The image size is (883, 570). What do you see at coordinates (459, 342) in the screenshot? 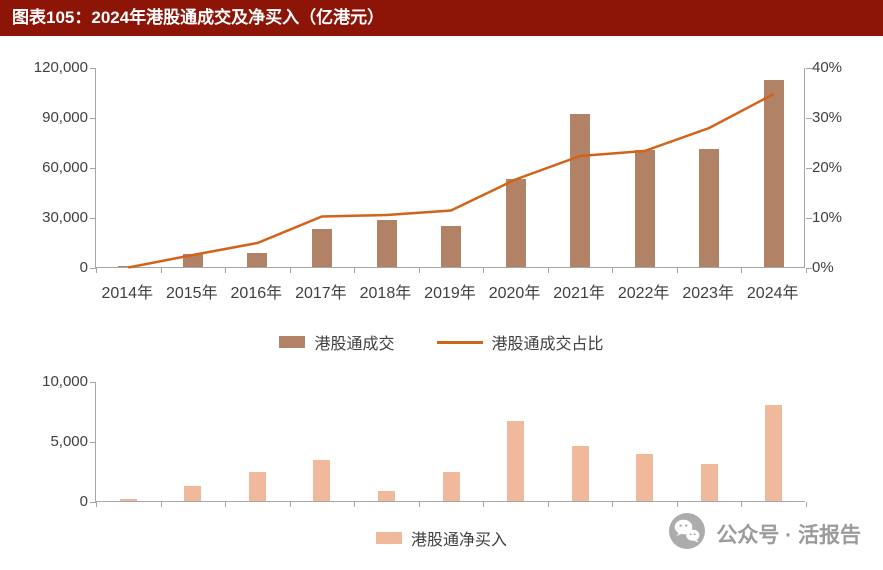
I see `ratio-line-swatch` at bounding box center [459, 342].